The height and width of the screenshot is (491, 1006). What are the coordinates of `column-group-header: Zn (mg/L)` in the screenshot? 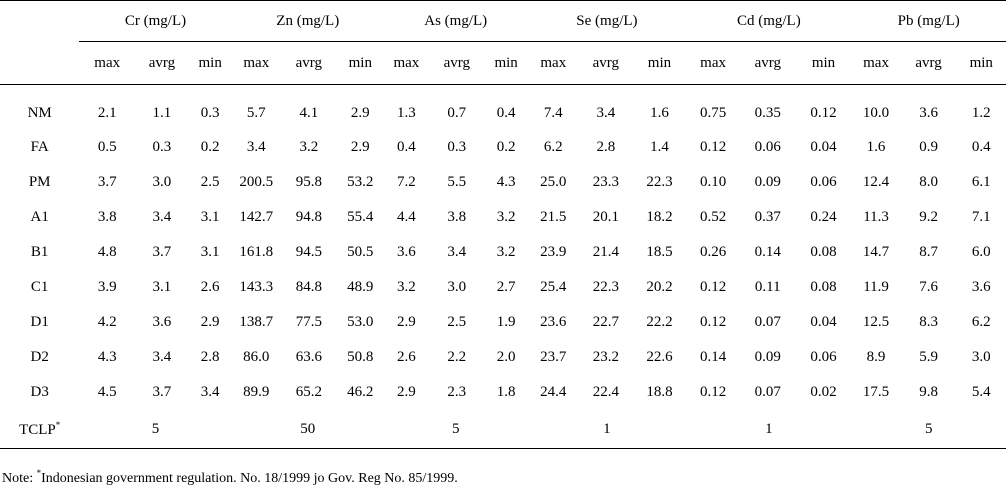 It's located at (307, 21).